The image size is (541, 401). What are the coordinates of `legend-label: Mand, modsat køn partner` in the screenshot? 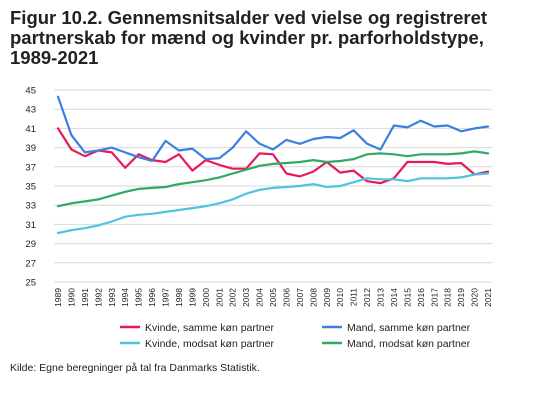 It's located at (409, 344).